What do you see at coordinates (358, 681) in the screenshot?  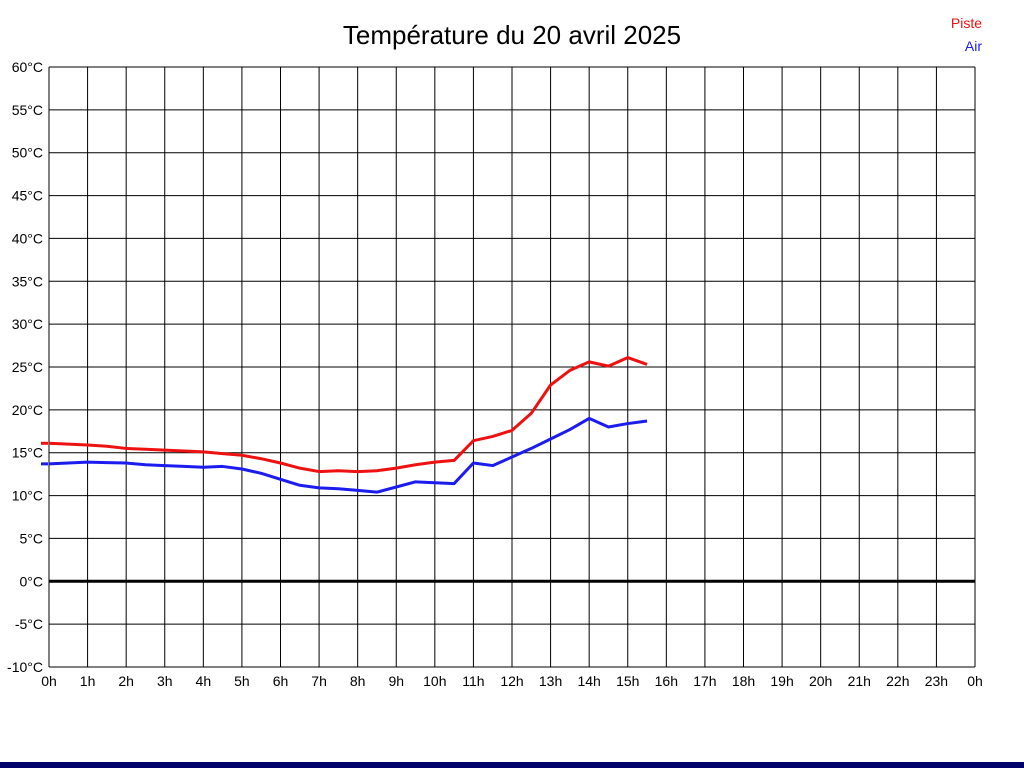 I see `svg-text: 8h` at bounding box center [358, 681].